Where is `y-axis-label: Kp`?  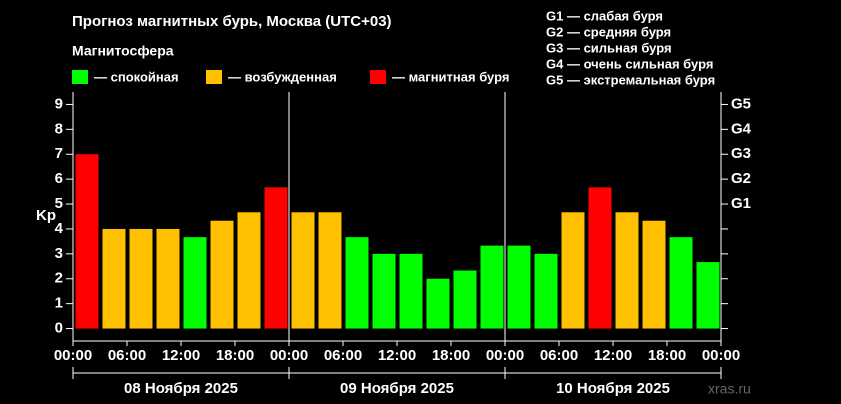
y-axis-label: Kp is located at coordinates (46, 215).